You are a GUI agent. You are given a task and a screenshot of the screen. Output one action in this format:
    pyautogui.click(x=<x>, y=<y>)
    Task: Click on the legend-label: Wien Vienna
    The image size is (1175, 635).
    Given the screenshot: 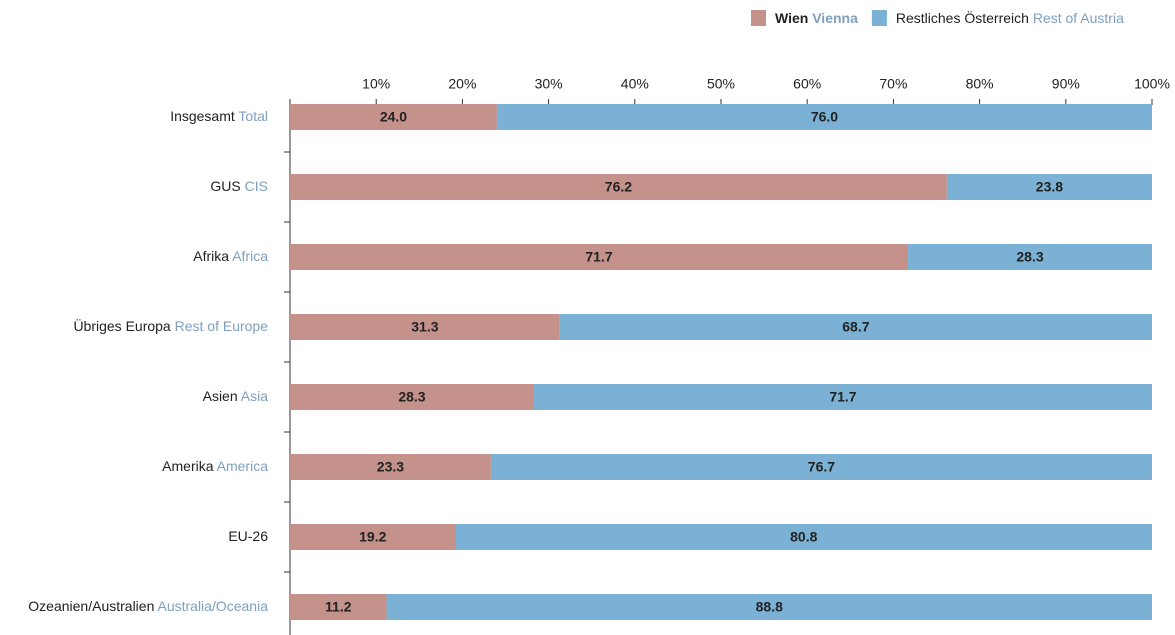 What is the action you would take?
    pyautogui.click(x=816, y=18)
    